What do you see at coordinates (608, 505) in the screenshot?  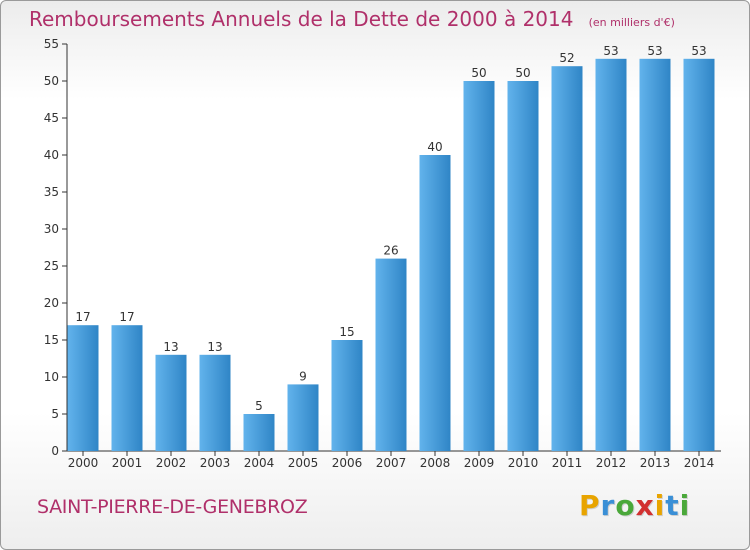 I see `logo-letter: r` at bounding box center [608, 505].